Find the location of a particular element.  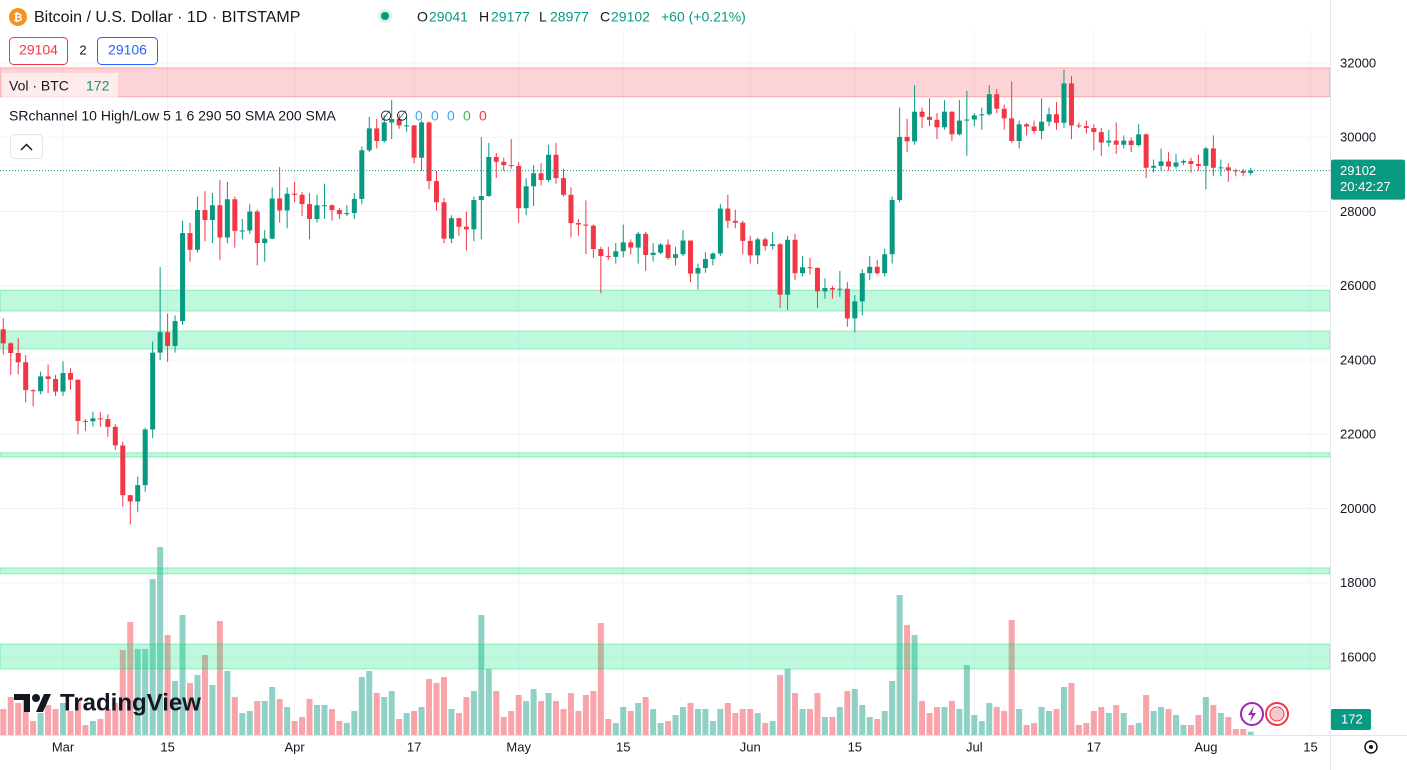

ohlc-value: 29041 is located at coordinates (448, 17).